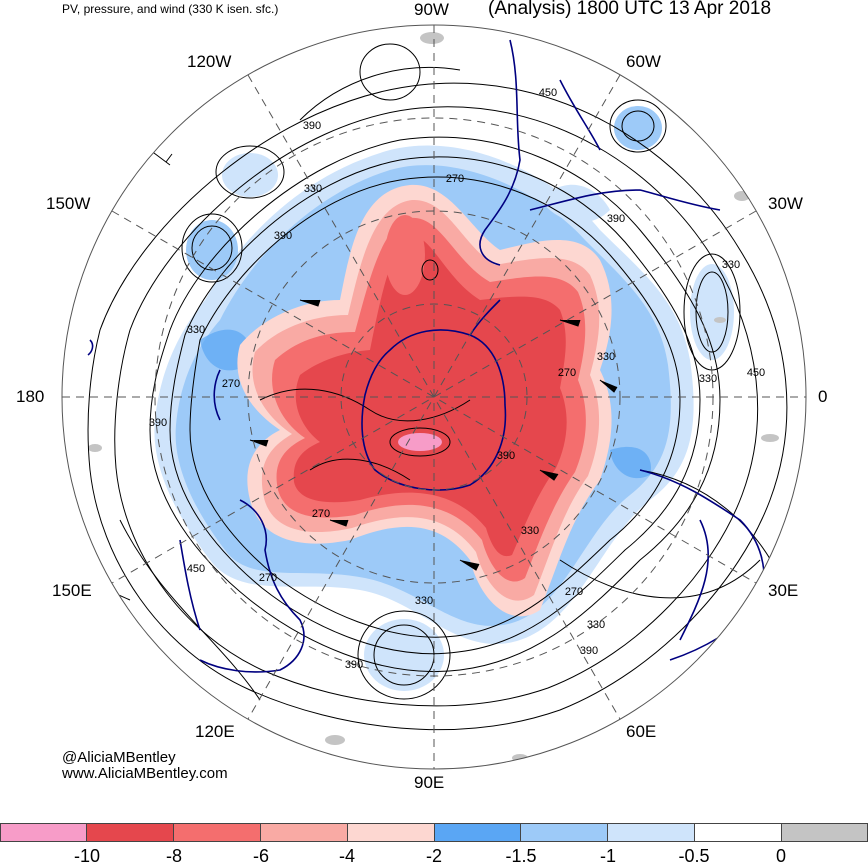 This screenshot has width=868, height=867. I want to click on lon-label-180: 180, so click(30, 396).